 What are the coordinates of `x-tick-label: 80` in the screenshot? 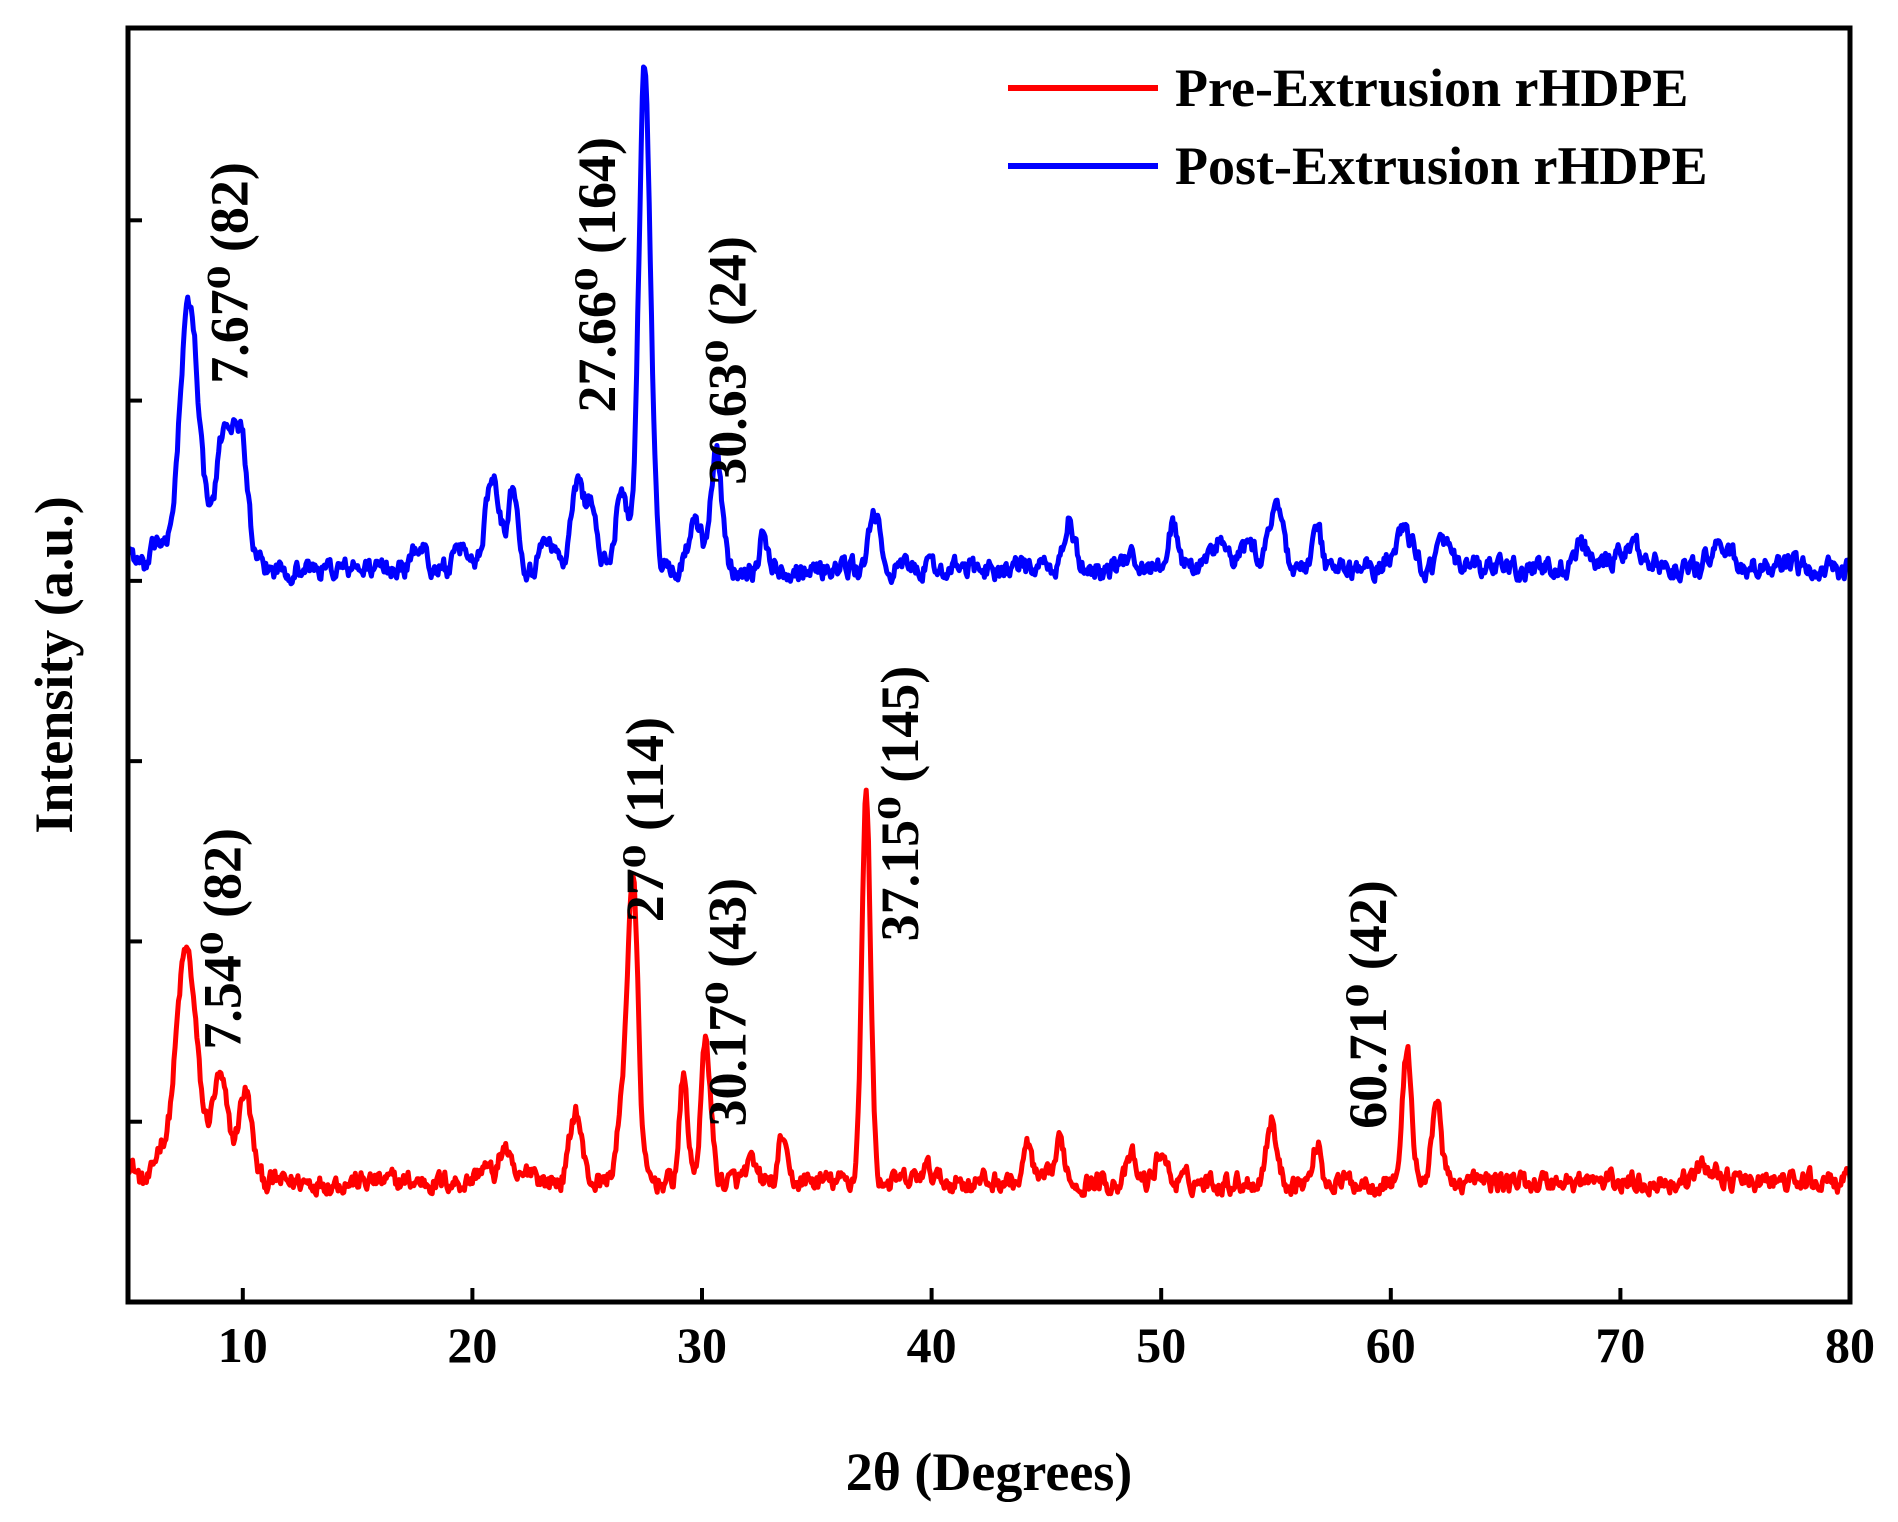 It's located at (1850, 1345).